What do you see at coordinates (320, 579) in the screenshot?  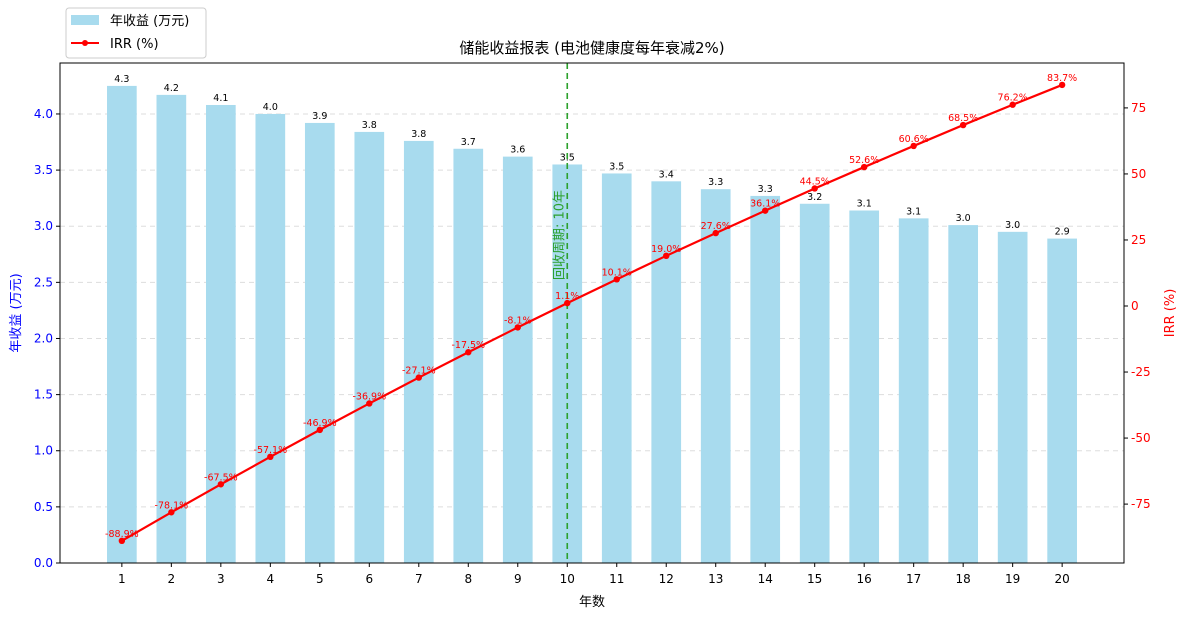 I see `x-tick-label: 5` at bounding box center [320, 579].